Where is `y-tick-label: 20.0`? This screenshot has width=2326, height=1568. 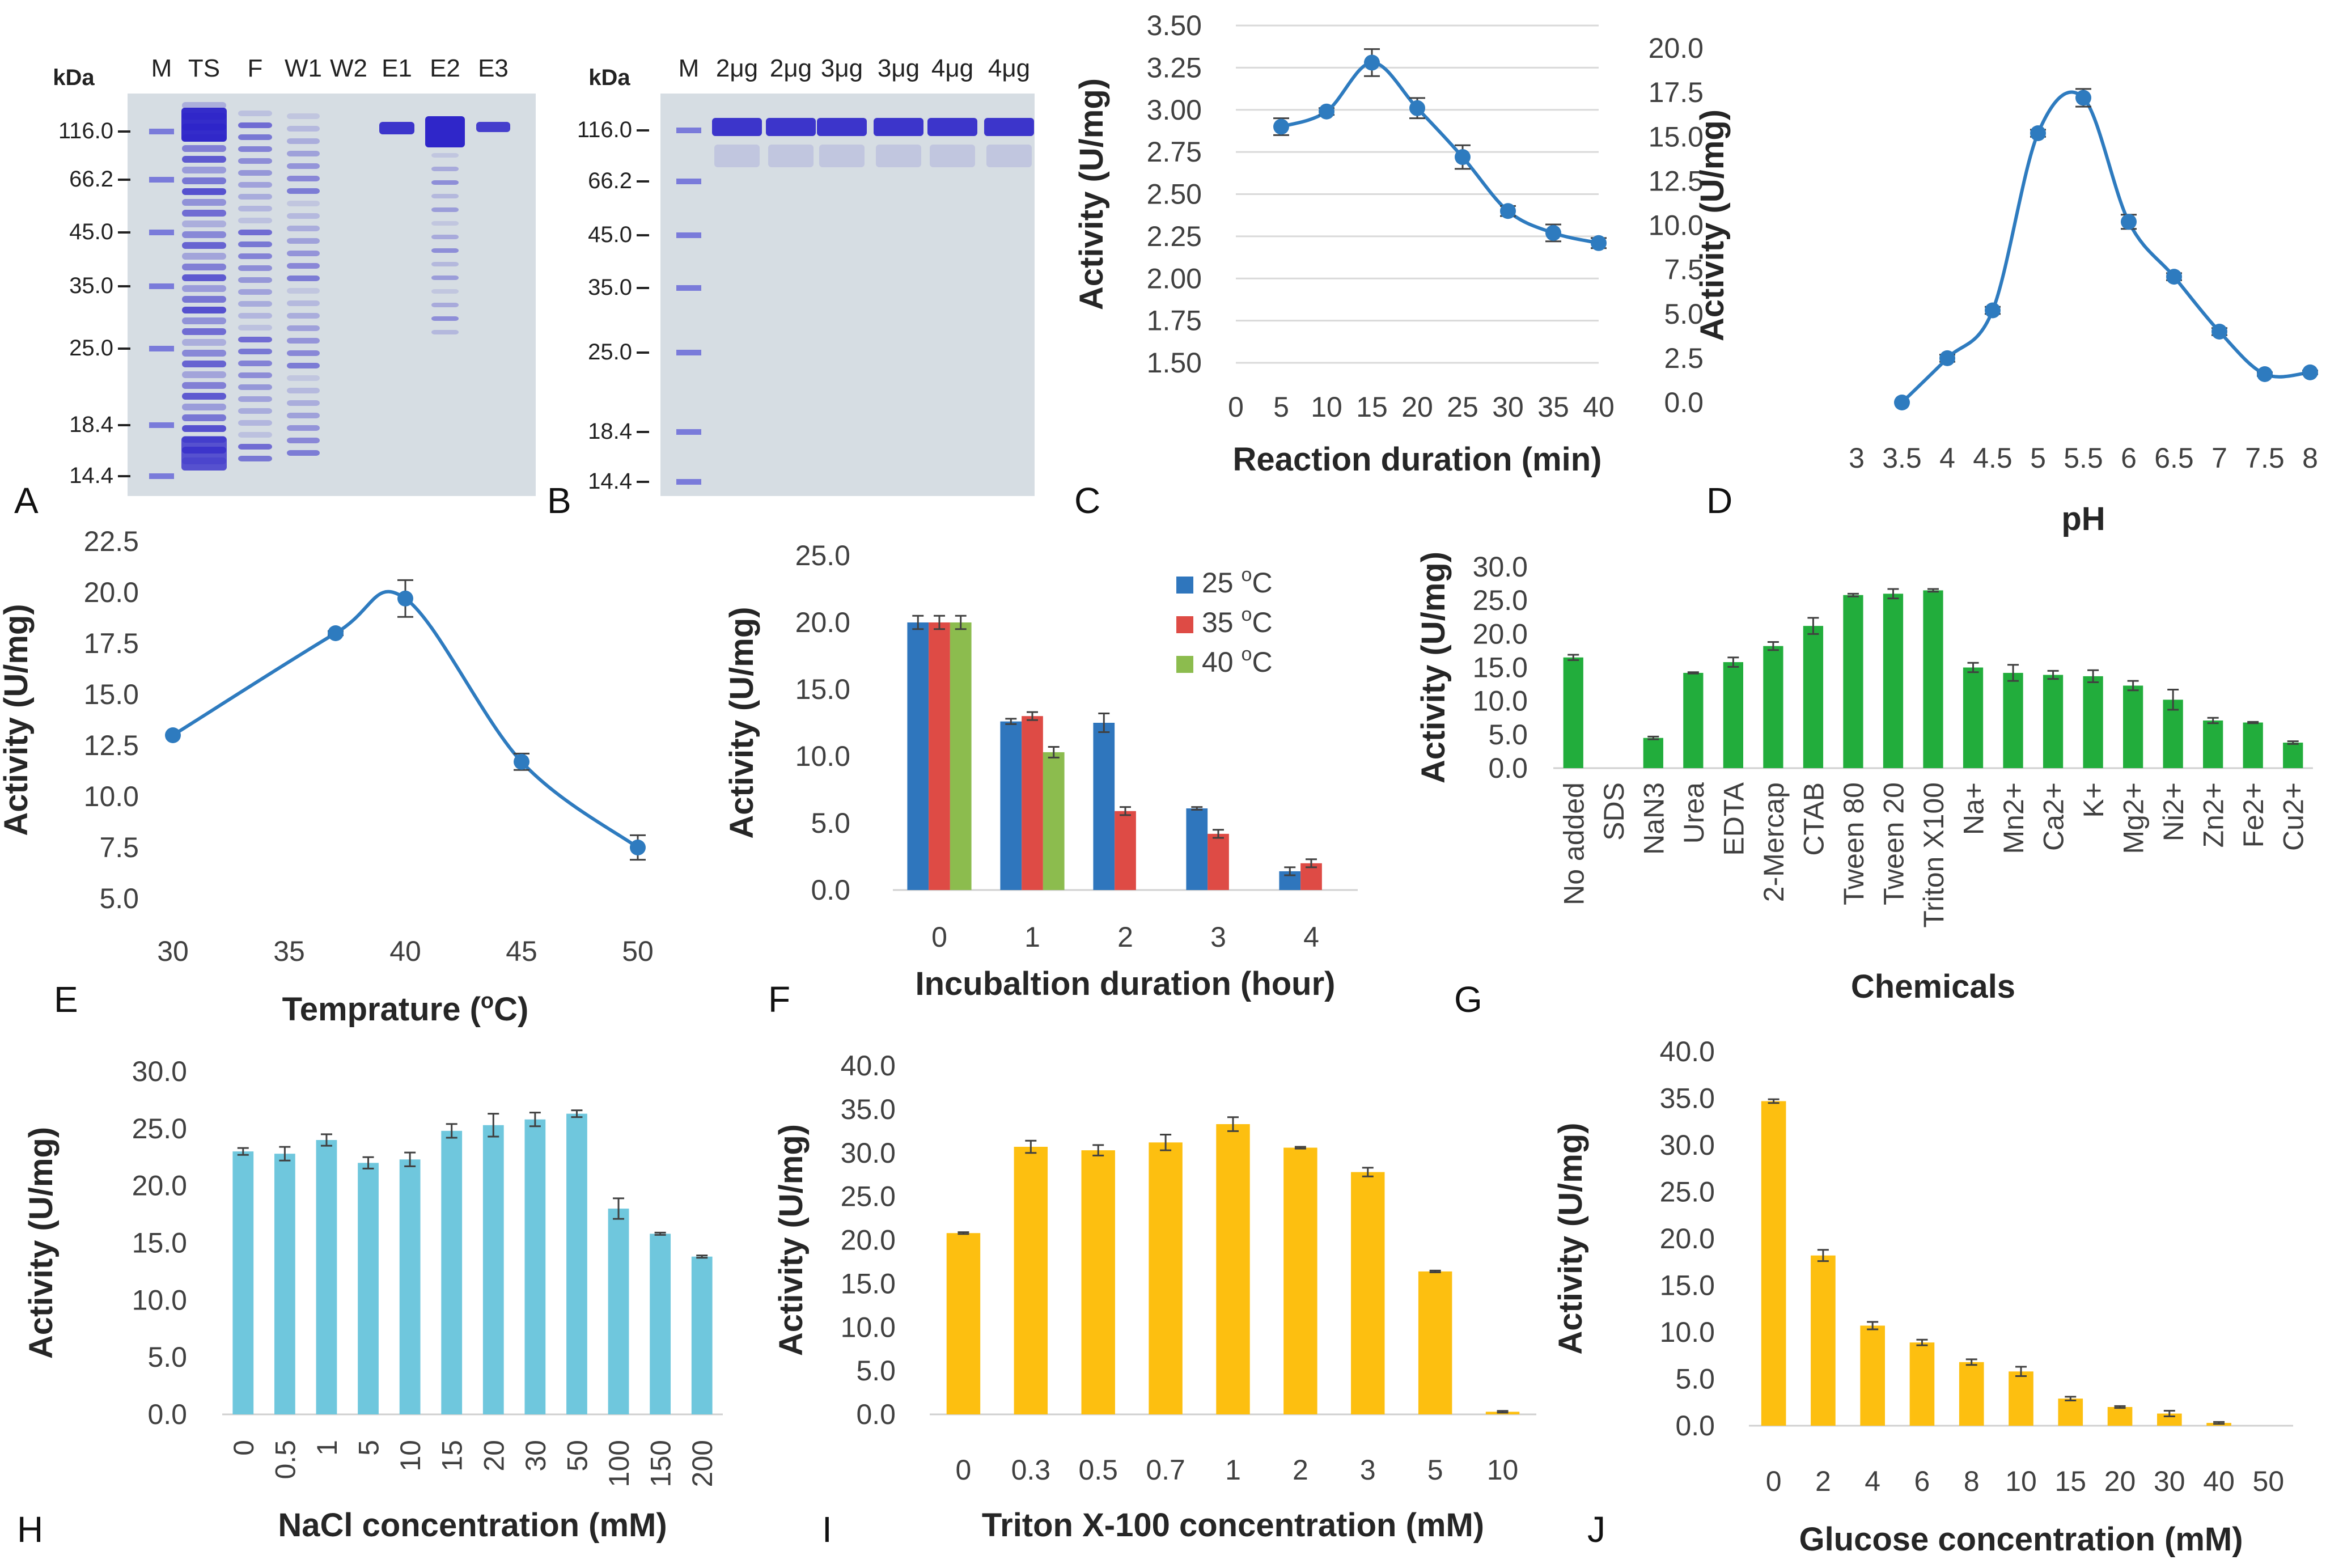
y-tick-label: 20.0 is located at coordinates (159, 1186).